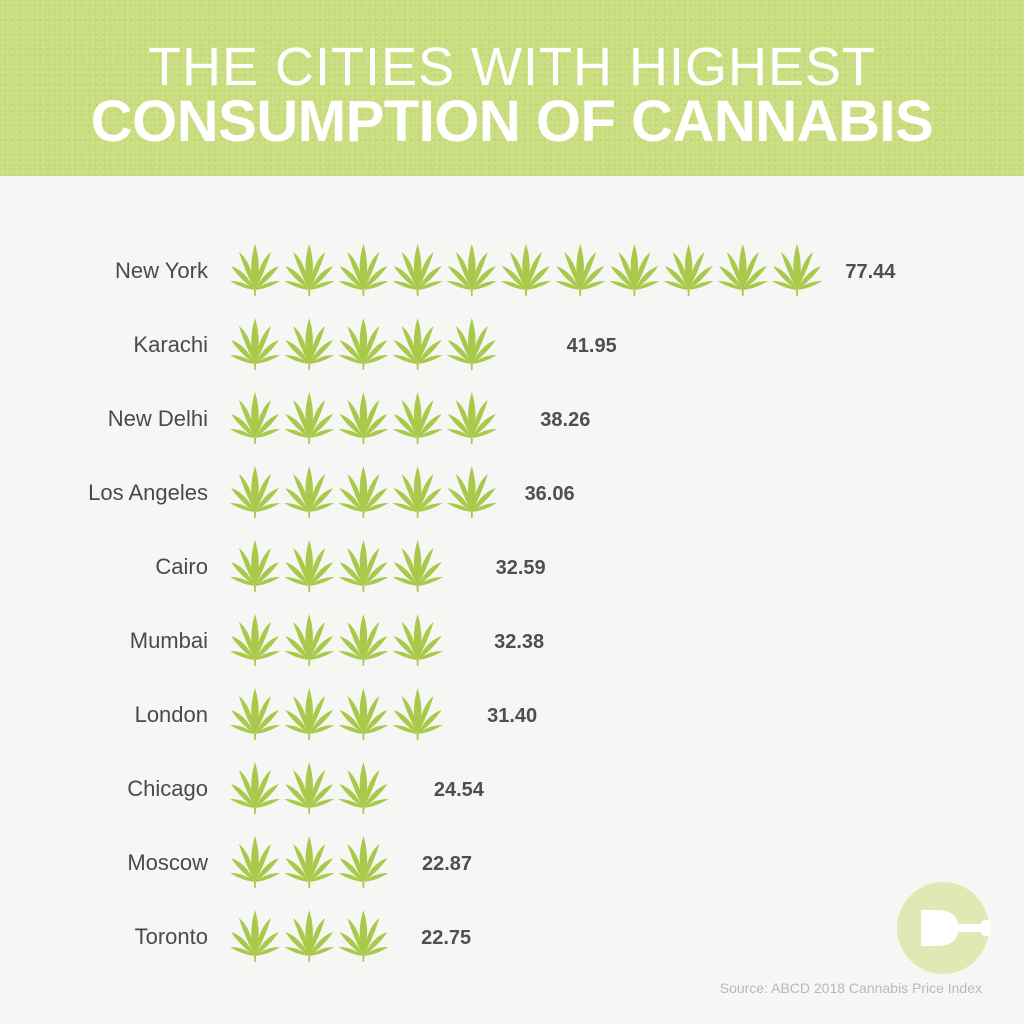  I want to click on chart-row: Los Angeles 36.06, so click(331, 492).